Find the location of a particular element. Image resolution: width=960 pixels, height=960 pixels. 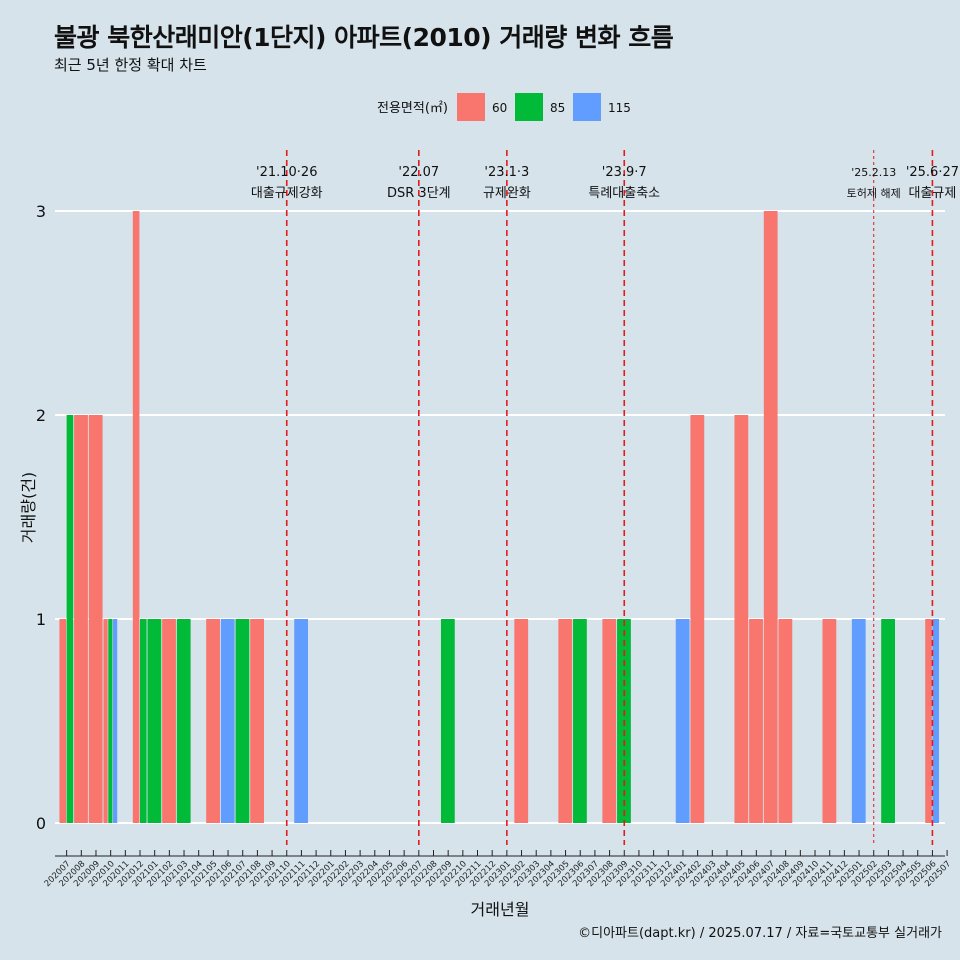

x-axis-title: 거래년월 is located at coordinates (500, 909).